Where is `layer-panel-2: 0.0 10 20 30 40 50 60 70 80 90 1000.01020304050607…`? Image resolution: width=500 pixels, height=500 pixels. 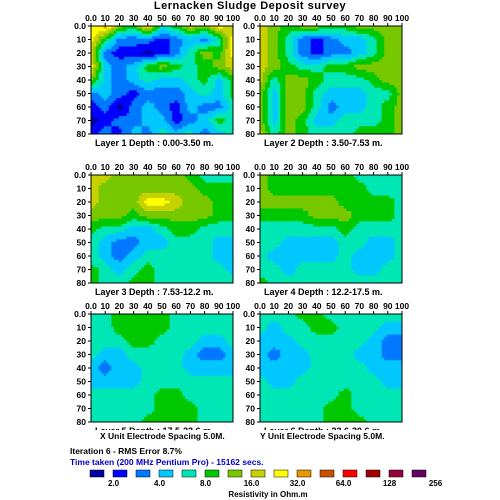 layer-panel-2: 0.0 10 20 30 40 50 60 70 80 90 1000.01020304050607… is located at coordinates (326, 80).